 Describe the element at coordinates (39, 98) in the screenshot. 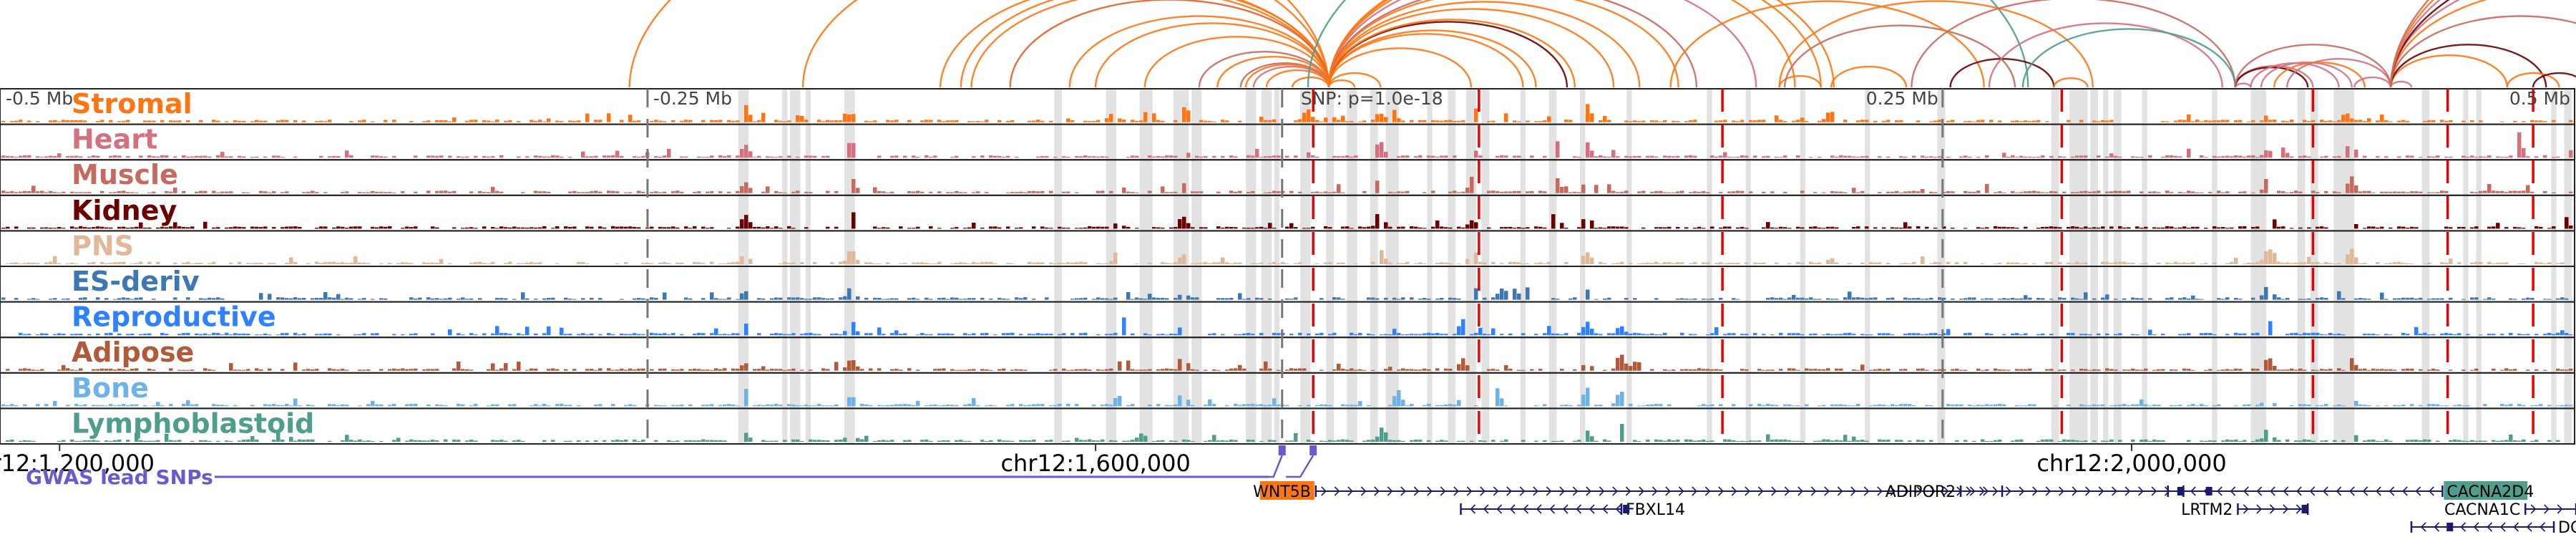

I see `scale-label: -0.5 Mb` at that location.